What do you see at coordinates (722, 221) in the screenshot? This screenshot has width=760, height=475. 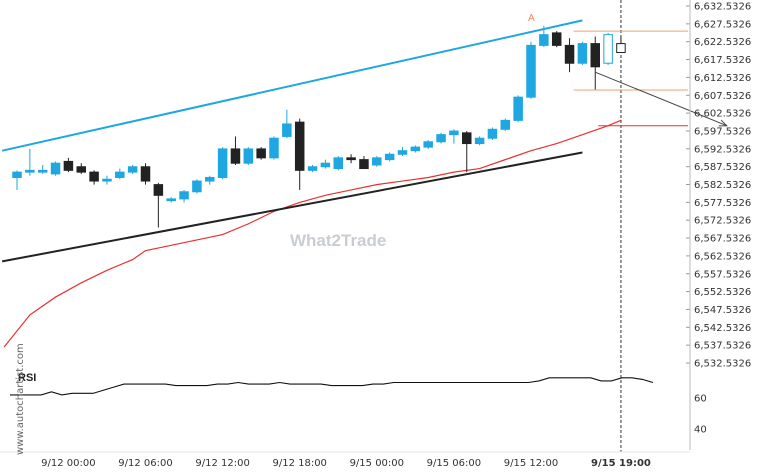 I see `price-tick-label: 6,572.5326` at bounding box center [722, 221].